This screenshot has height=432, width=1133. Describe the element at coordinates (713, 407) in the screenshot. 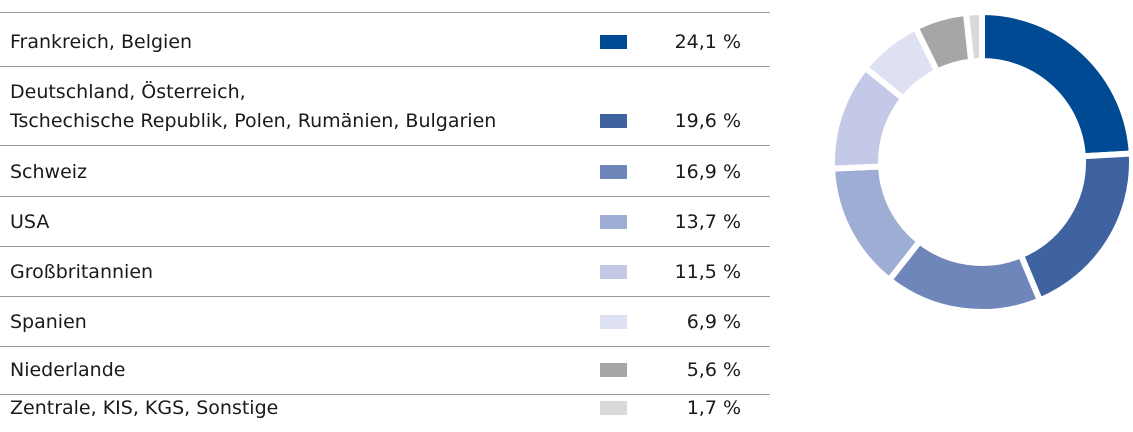

I see `value-label: 1,7 %` at that location.